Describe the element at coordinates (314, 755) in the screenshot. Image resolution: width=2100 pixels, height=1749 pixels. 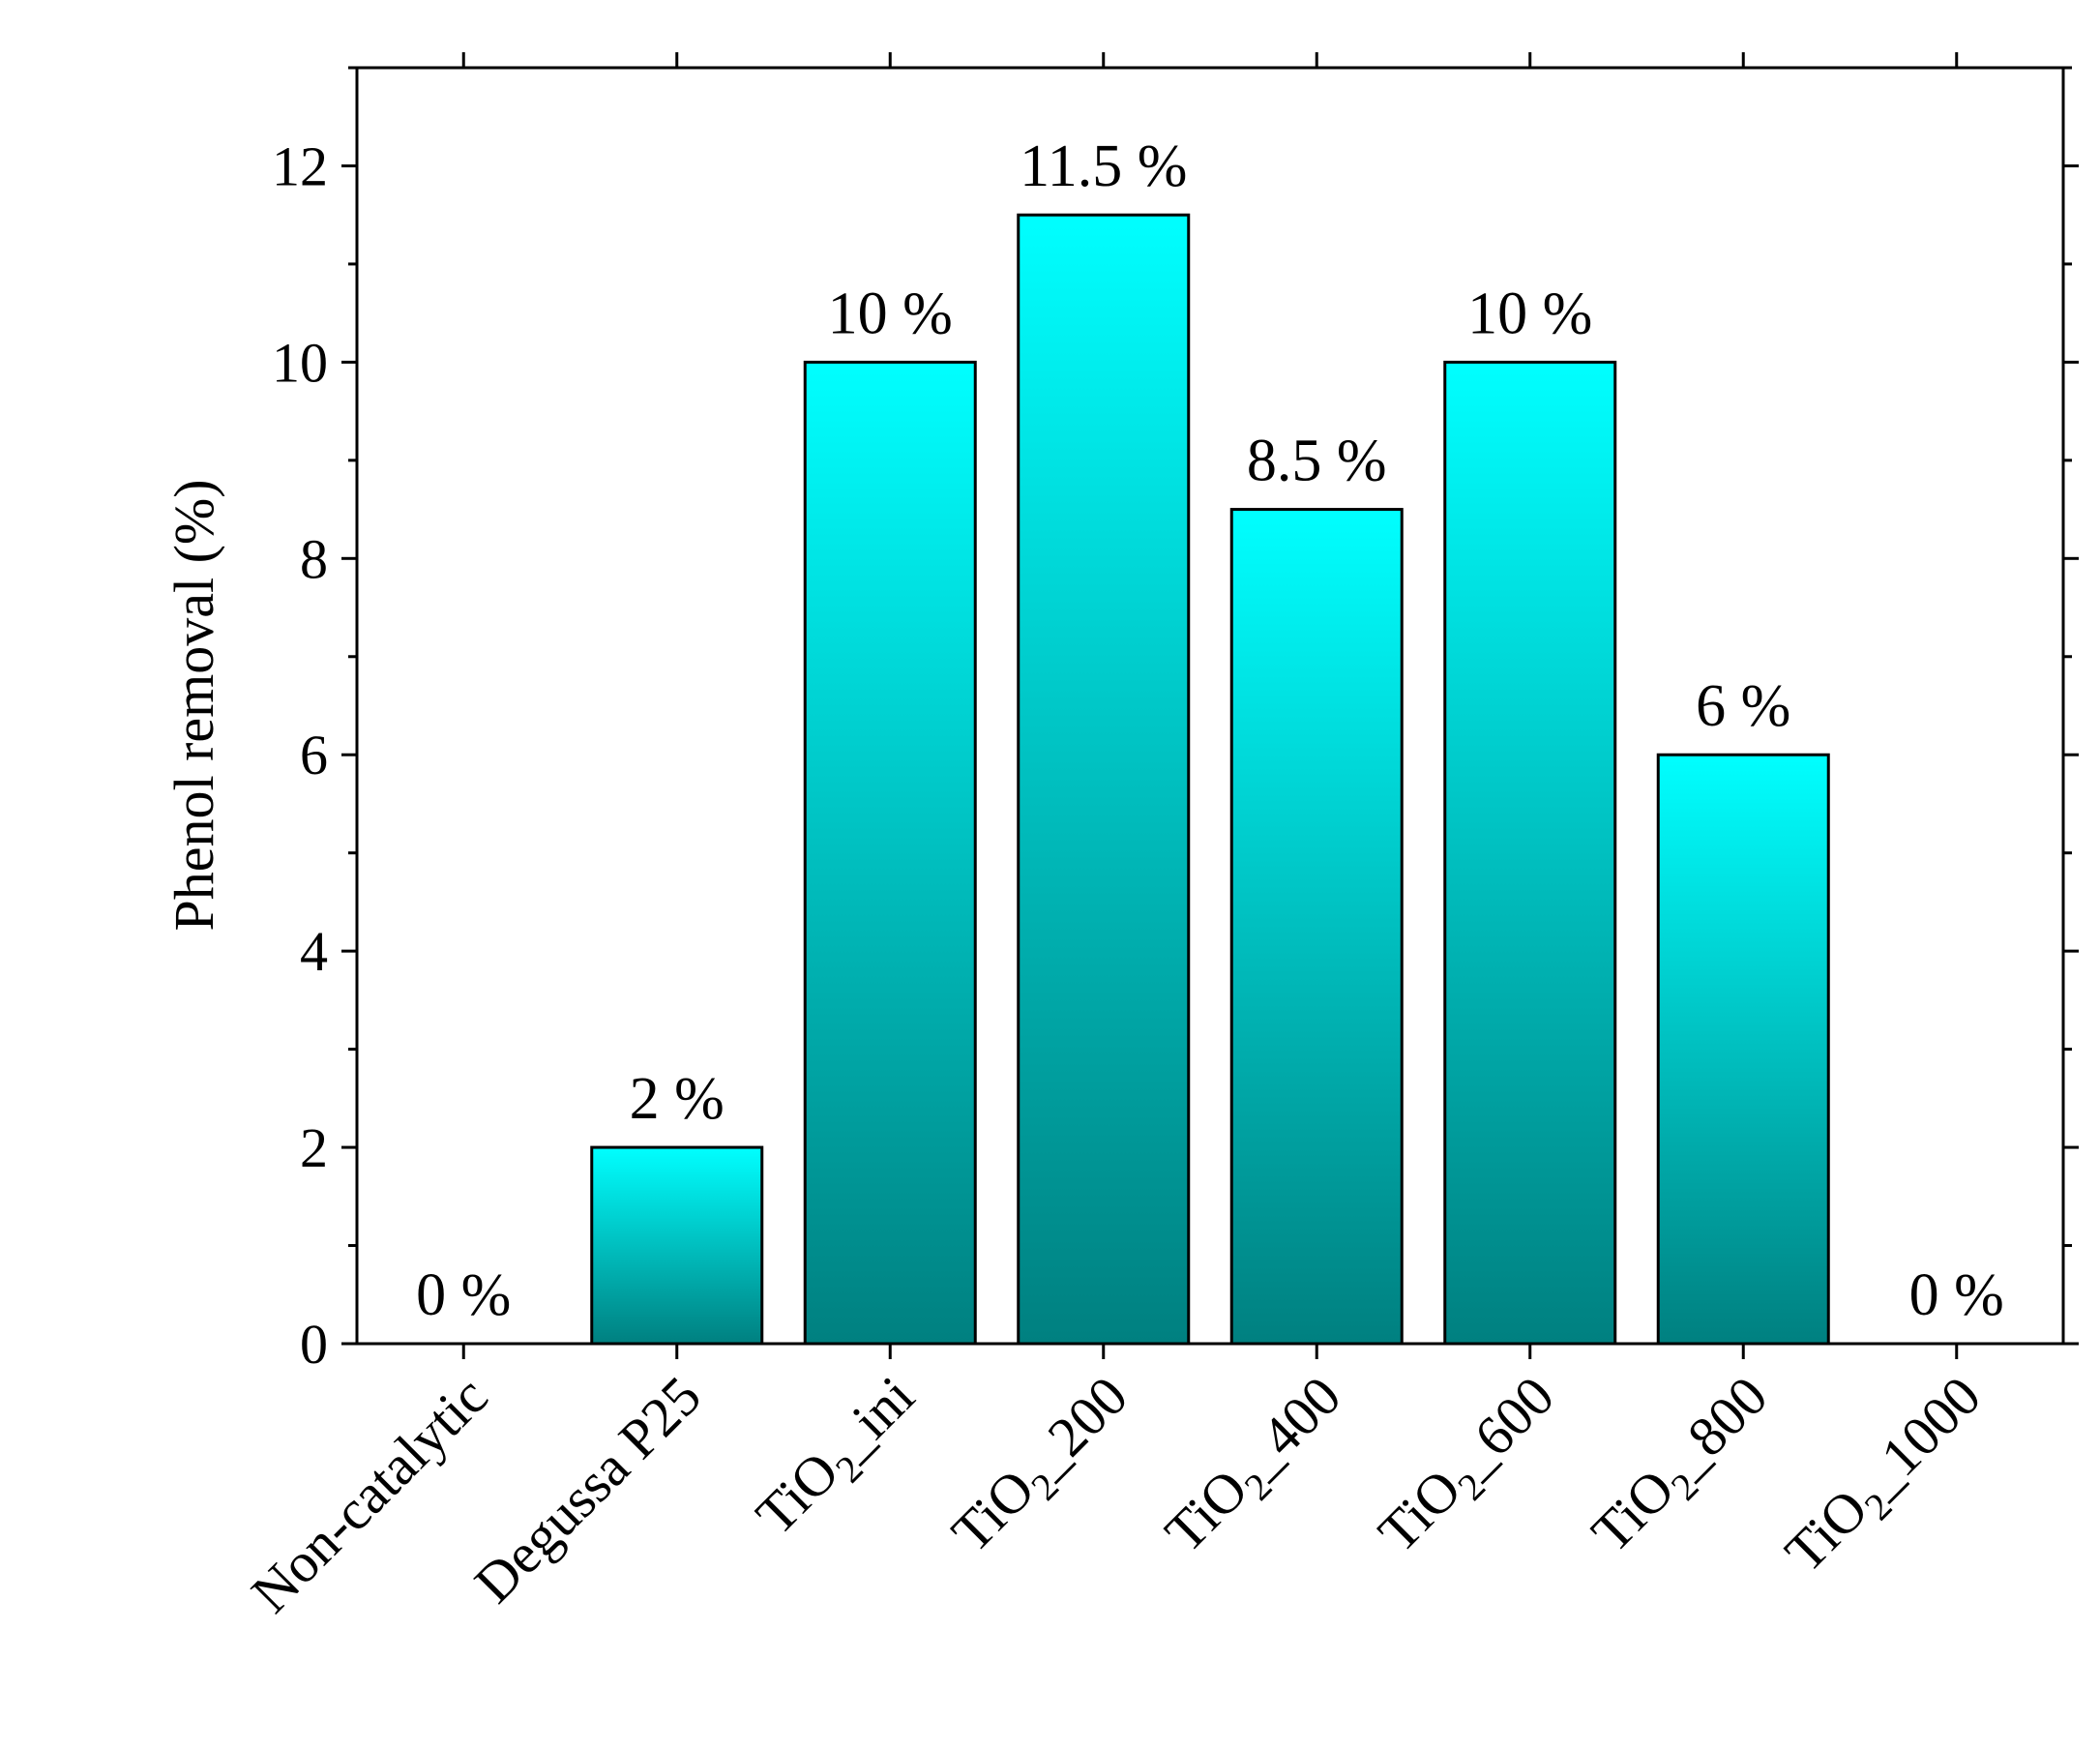
I see `y-tick-label: 6` at that location.